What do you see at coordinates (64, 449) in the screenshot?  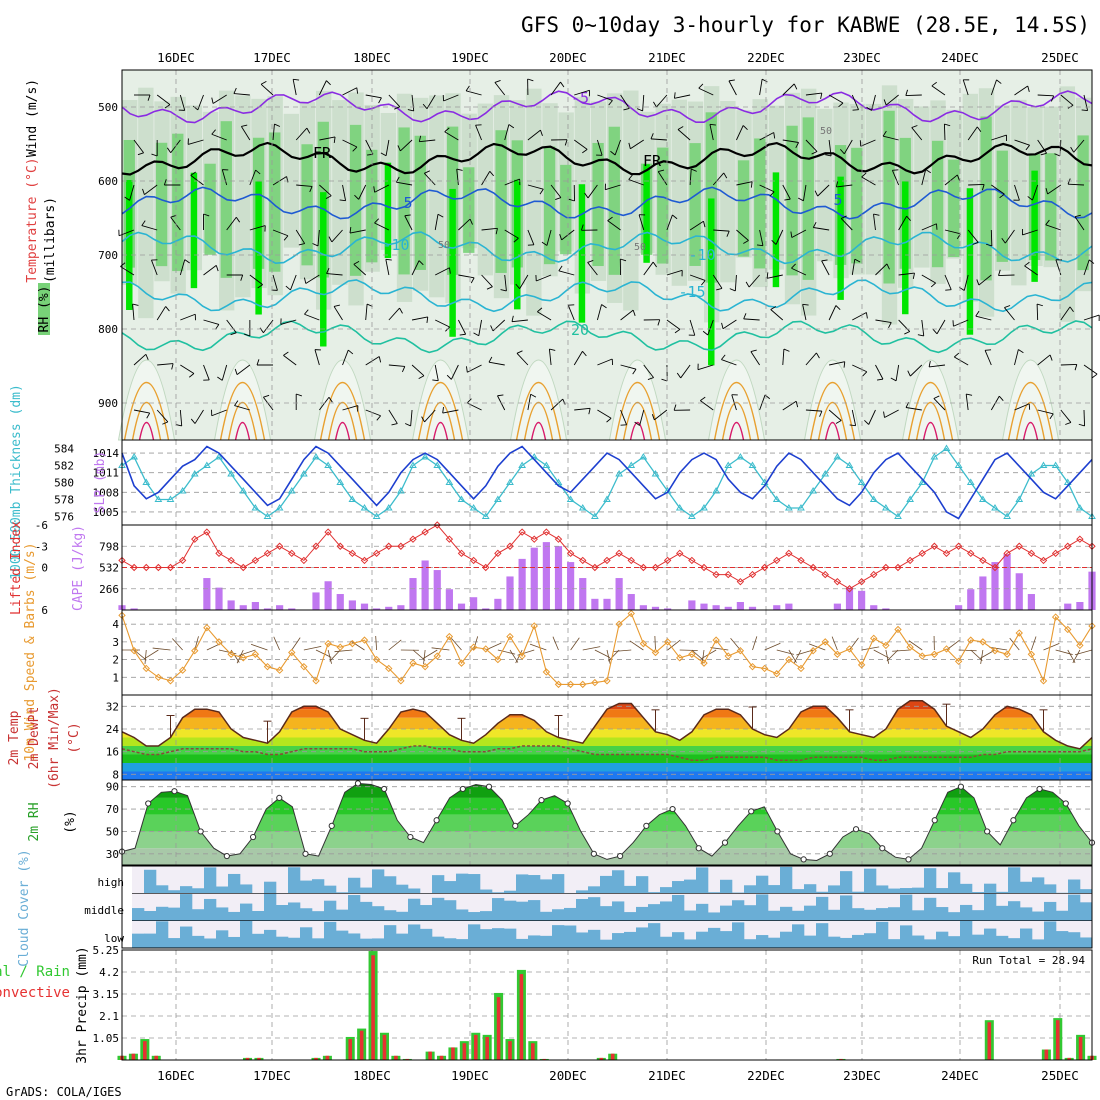 I see `thickness-tick: 584` at bounding box center [64, 449].